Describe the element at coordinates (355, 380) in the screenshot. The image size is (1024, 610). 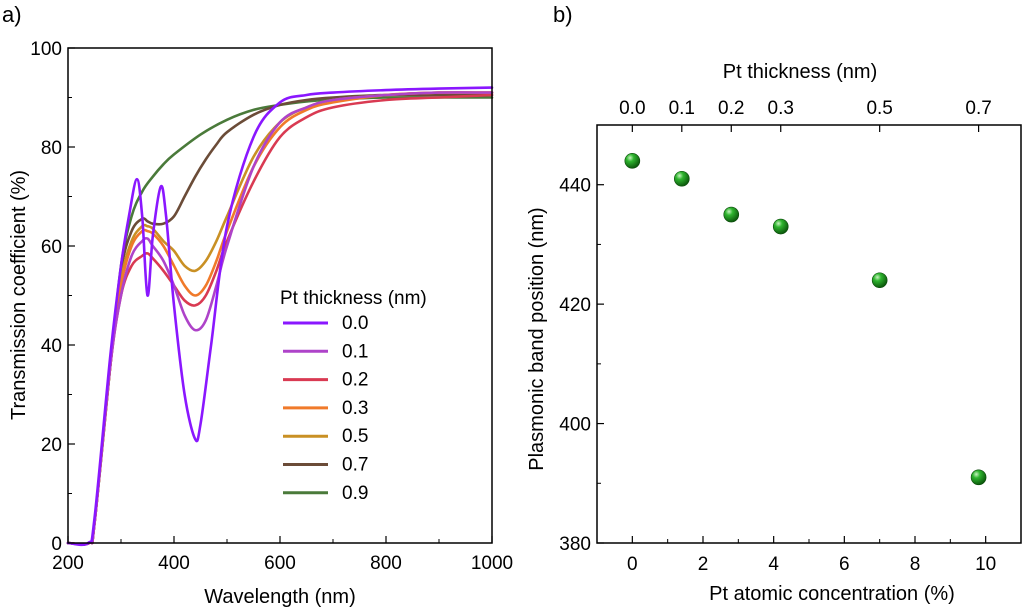
I see `legend-entry-label: 0.2` at that location.